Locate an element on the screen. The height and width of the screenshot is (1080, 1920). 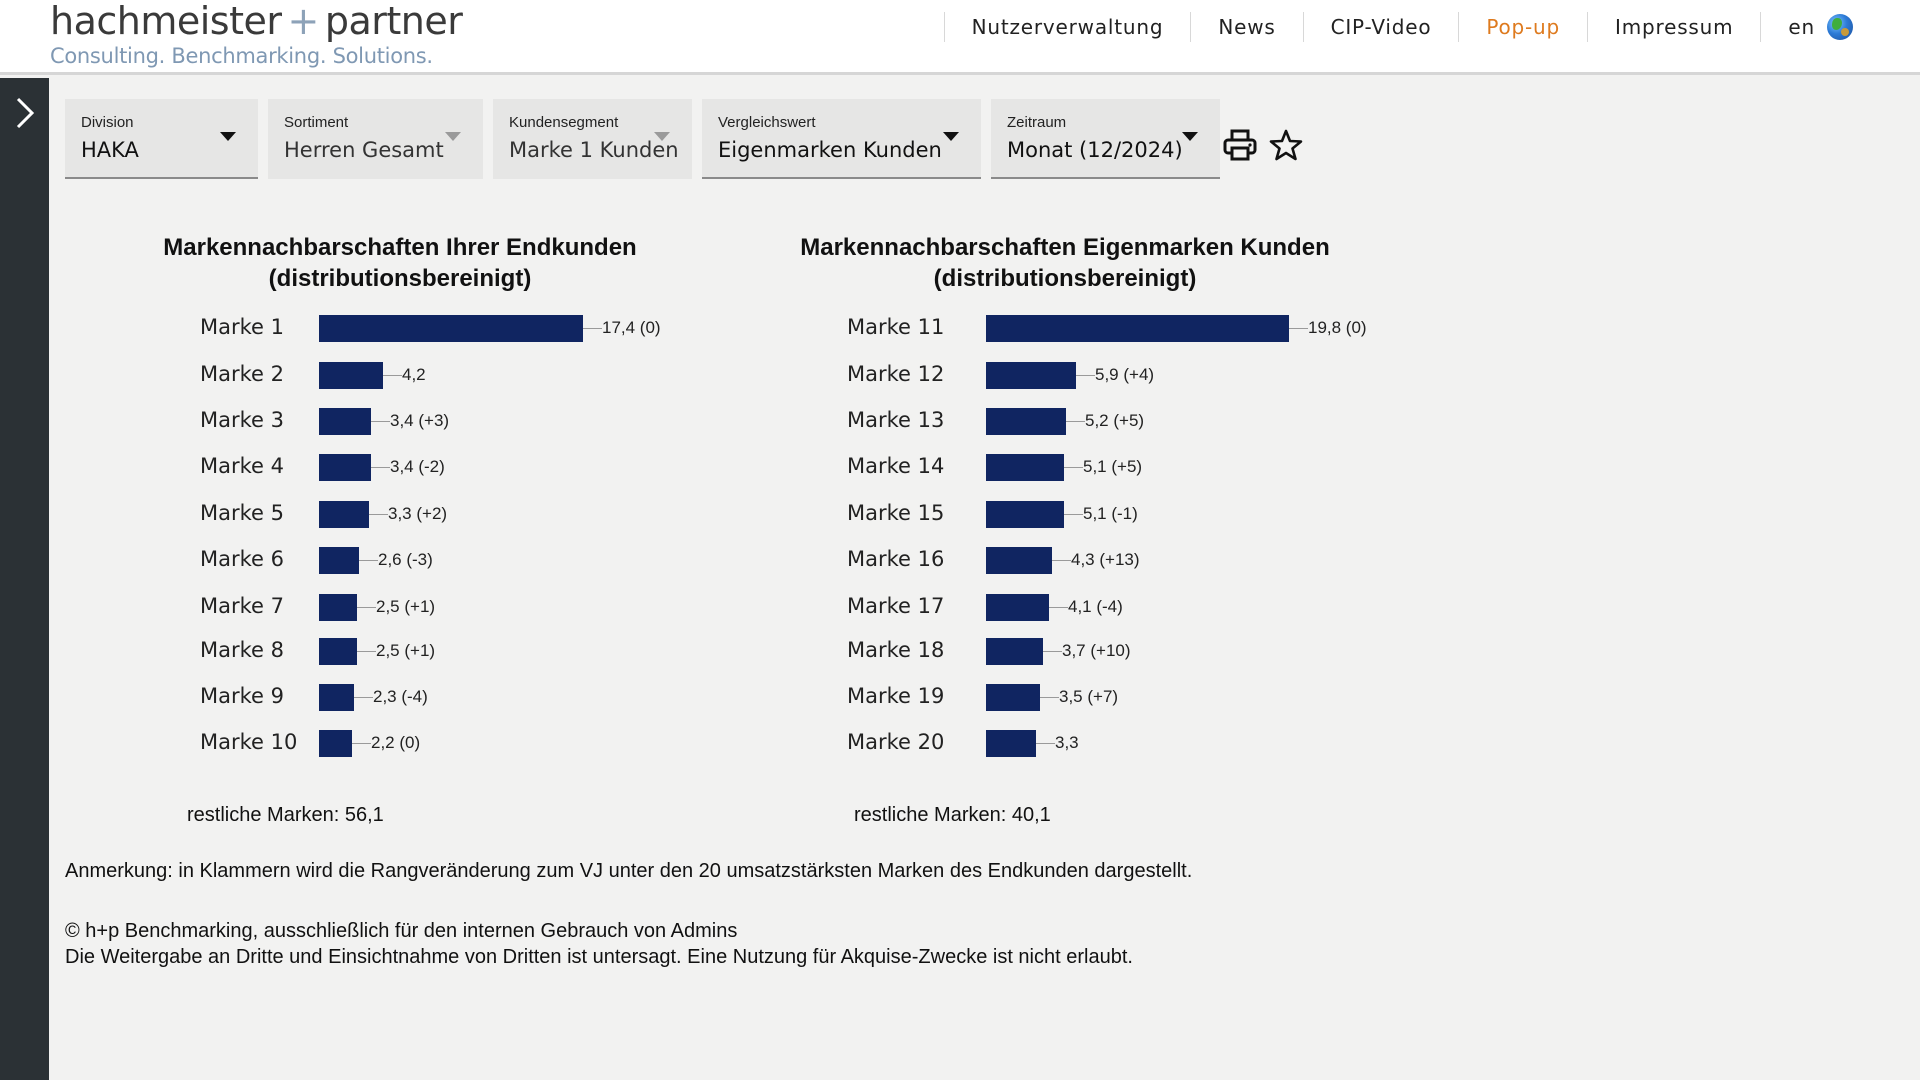
zeitraum-select: Zeitraum Monat (12/2024) is located at coordinates (1105, 139).